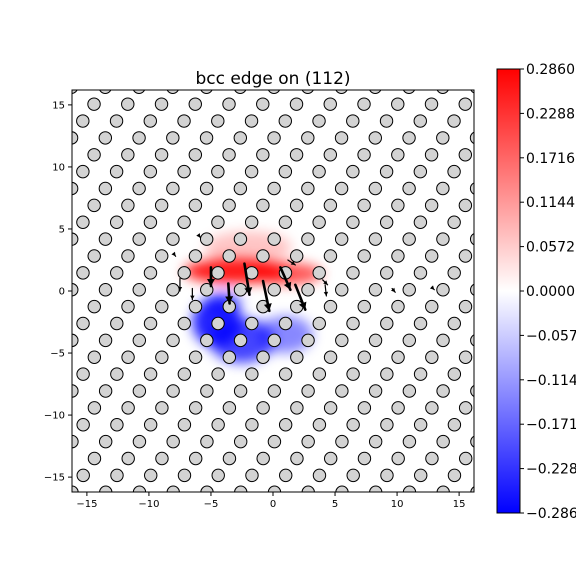  Describe the element at coordinates (397, 504) in the screenshot. I see `x-tick-label: 10` at that location.